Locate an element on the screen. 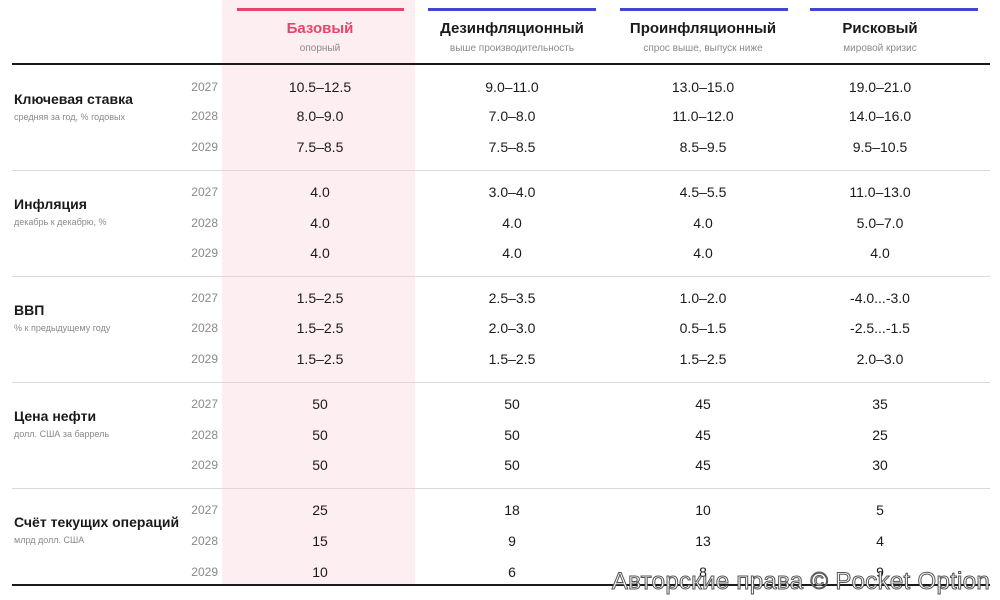 The image size is (1000, 600). table-cell: 13 is located at coordinates (703, 541).